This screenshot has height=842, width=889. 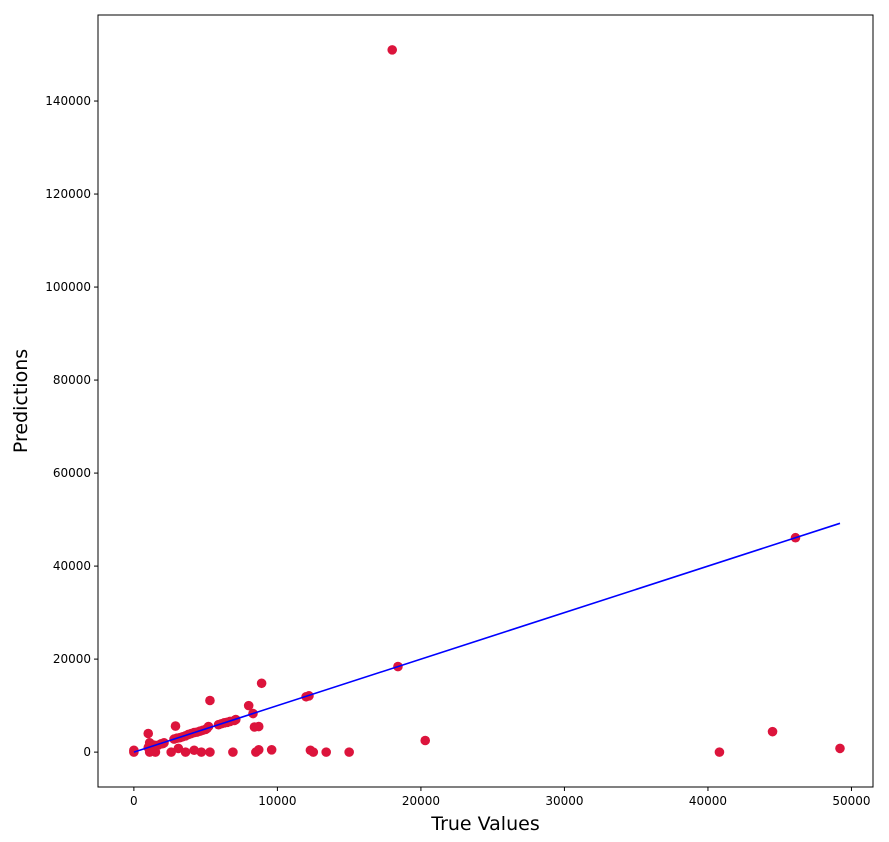 I want to click on y-tick-label: 80000, so click(x=72, y=380).